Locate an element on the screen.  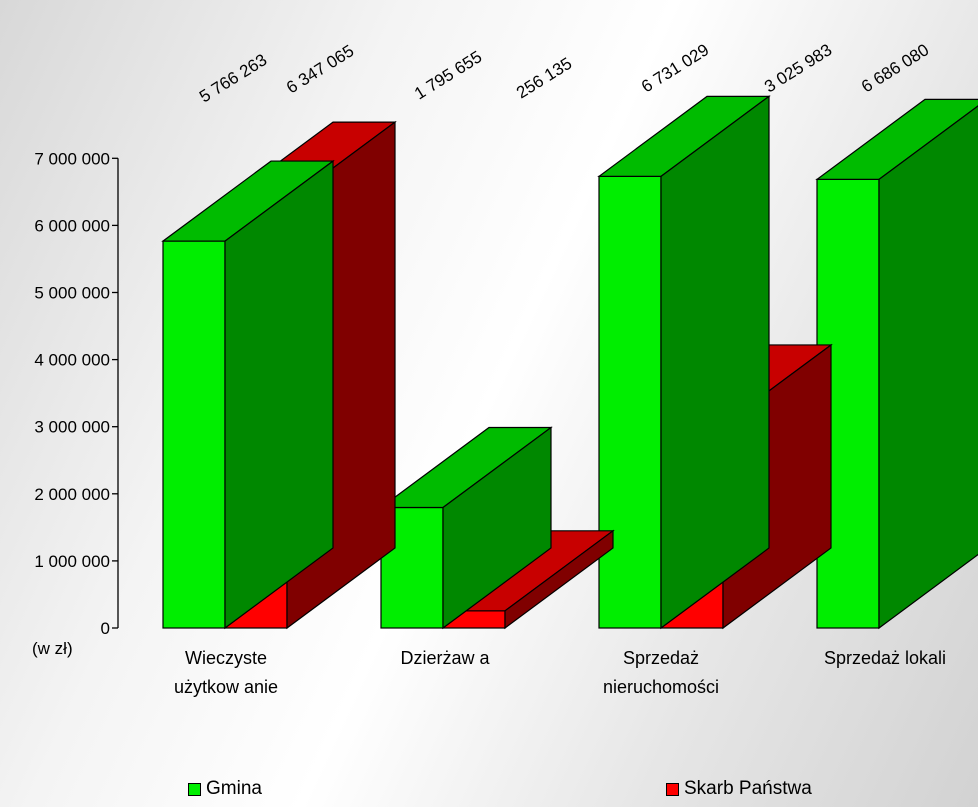
legend-item-skarb-panstwa: Skarb Państwa is located at coordinates (739, 789).